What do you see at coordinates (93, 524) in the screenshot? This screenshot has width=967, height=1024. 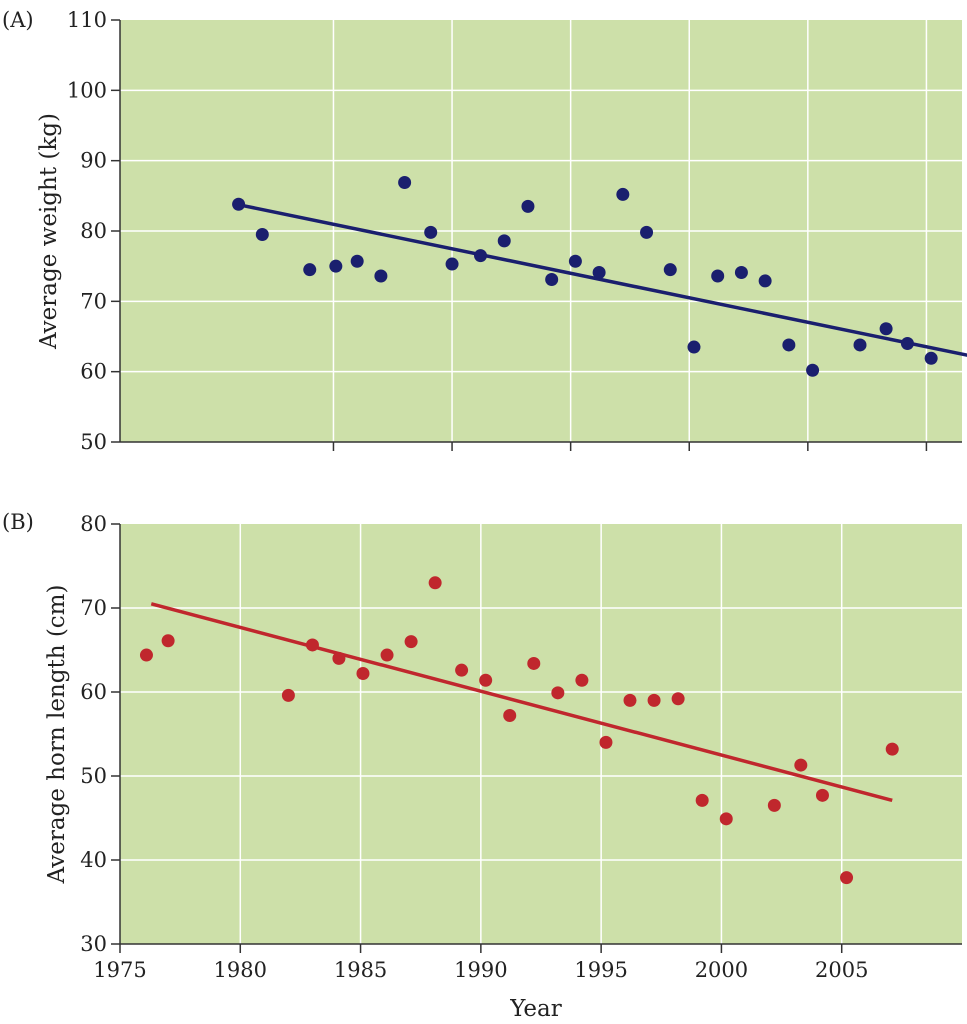 I see `y-tick-label-b: 80` at bounding box center [93, 524].